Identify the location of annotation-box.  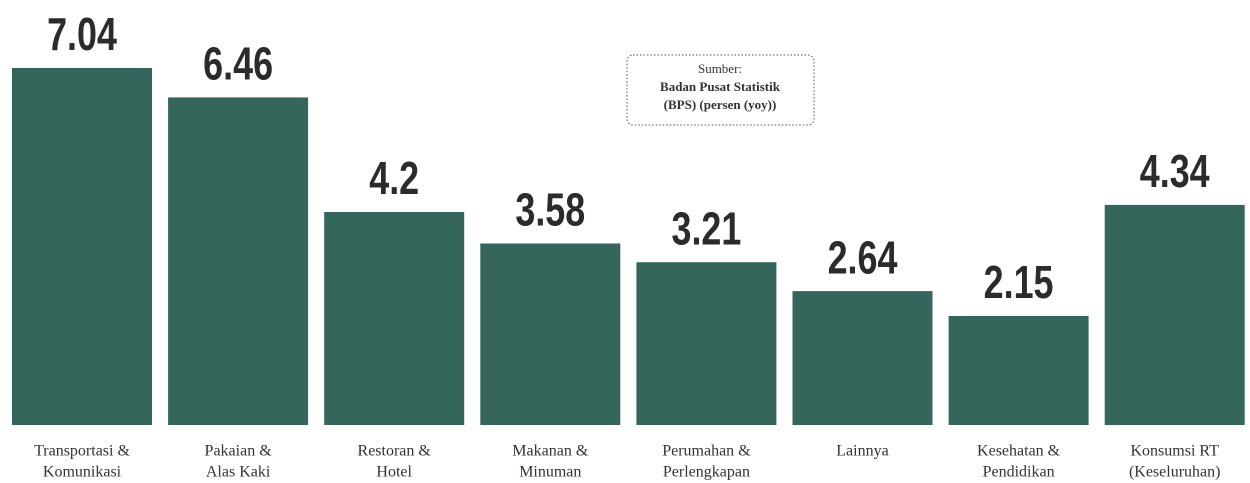
(720, 90).